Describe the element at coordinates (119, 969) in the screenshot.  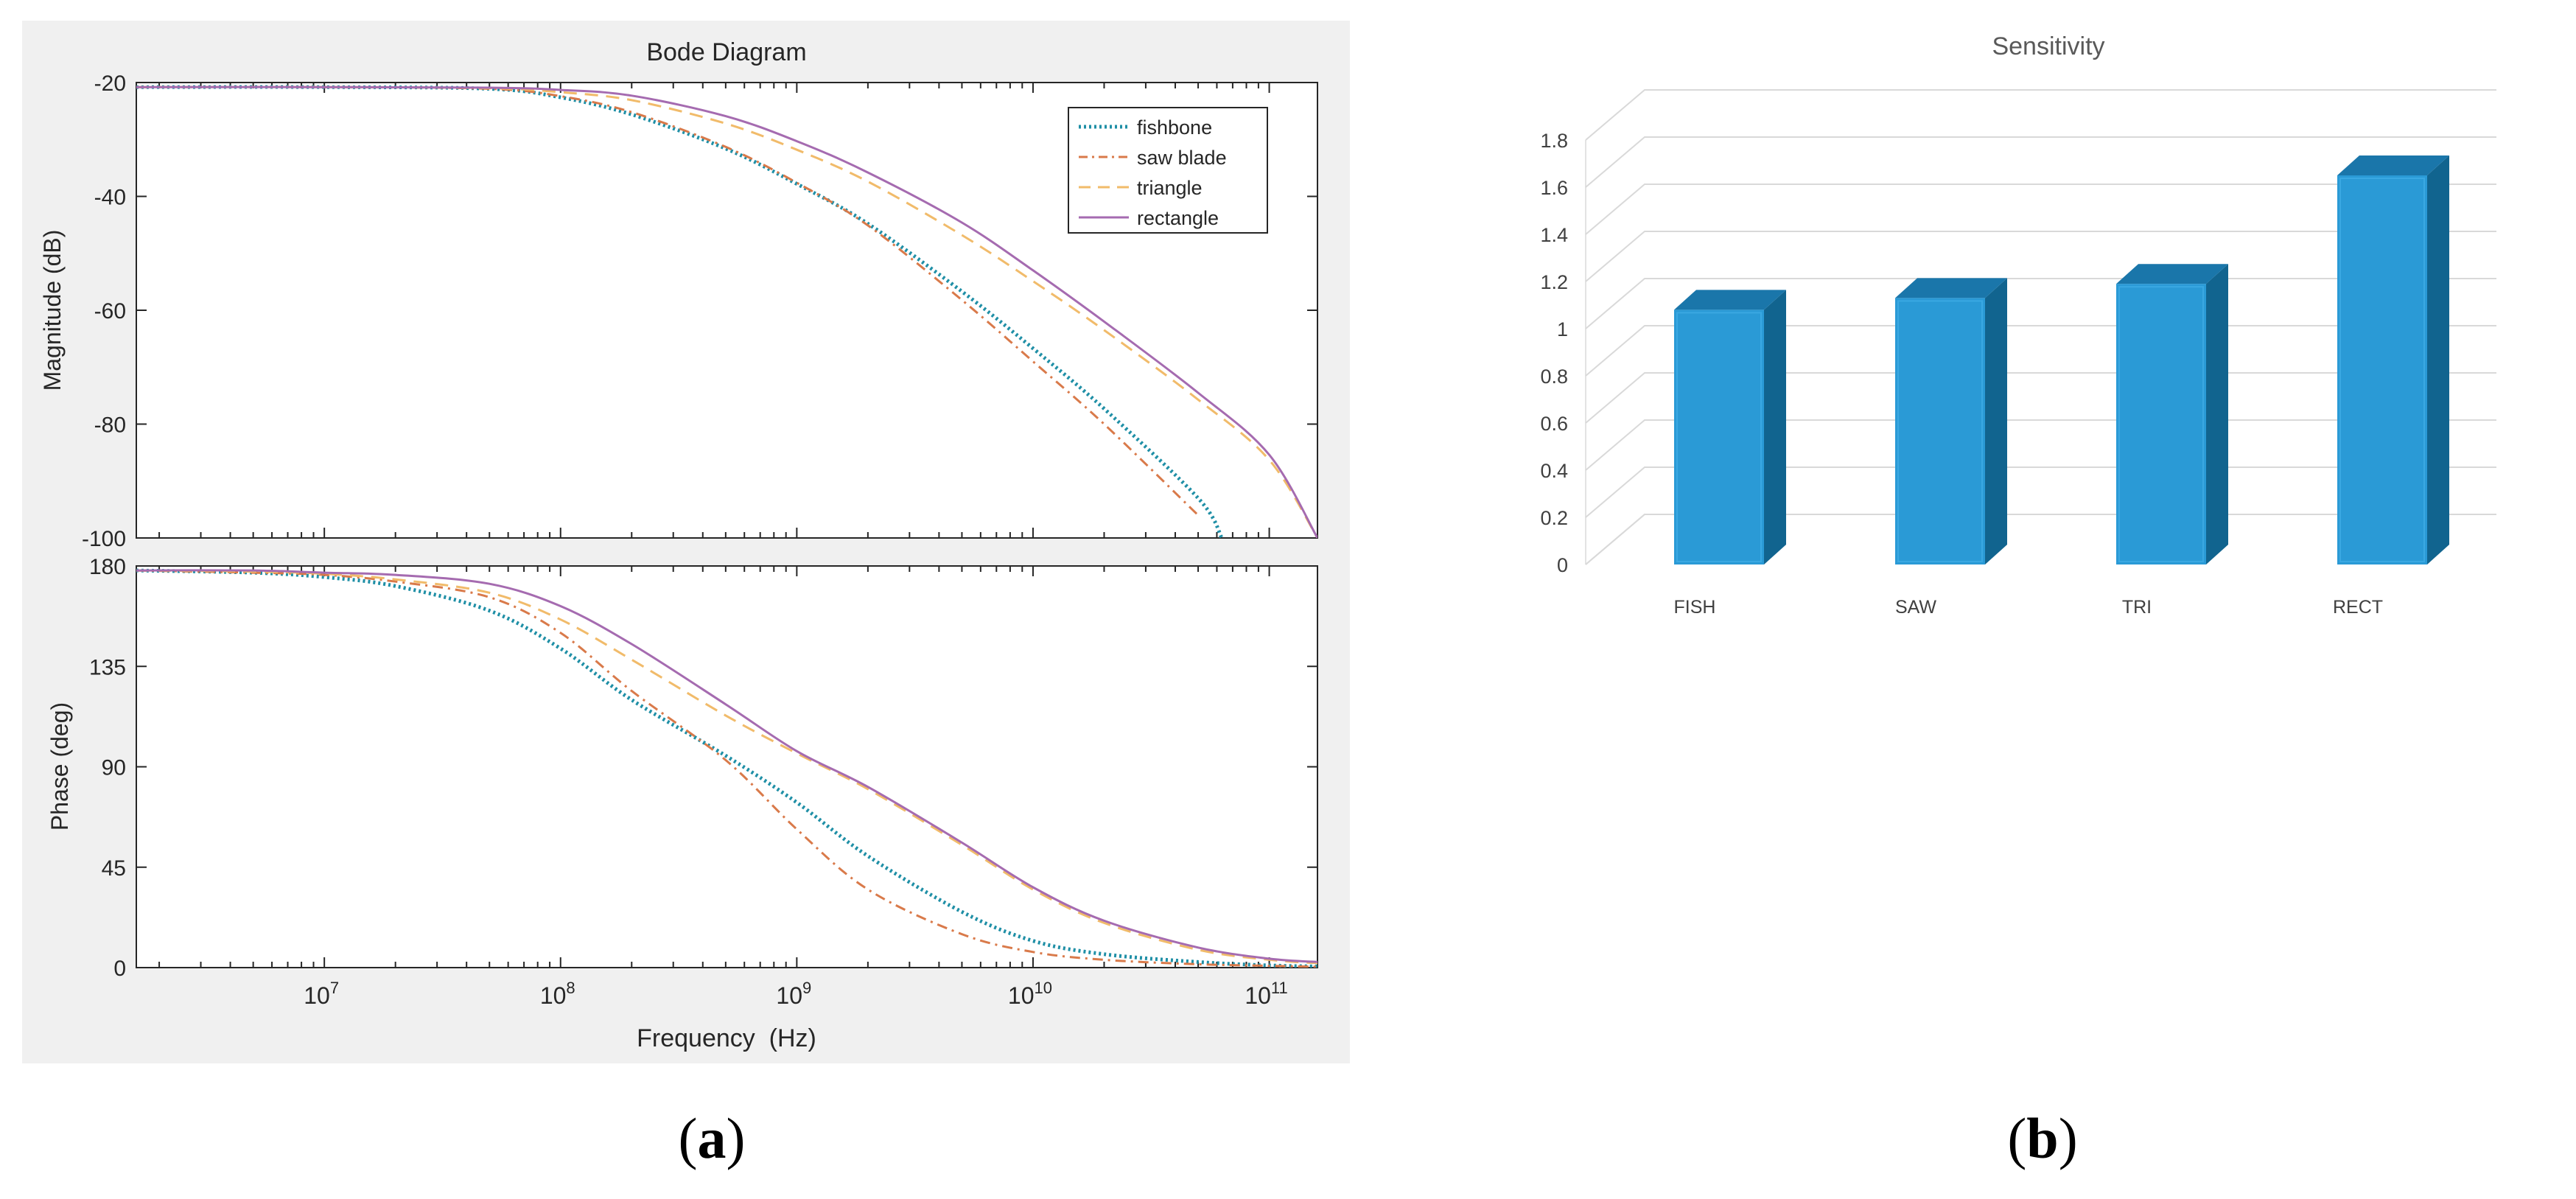
I see `y-tick-label: 0` at that location.